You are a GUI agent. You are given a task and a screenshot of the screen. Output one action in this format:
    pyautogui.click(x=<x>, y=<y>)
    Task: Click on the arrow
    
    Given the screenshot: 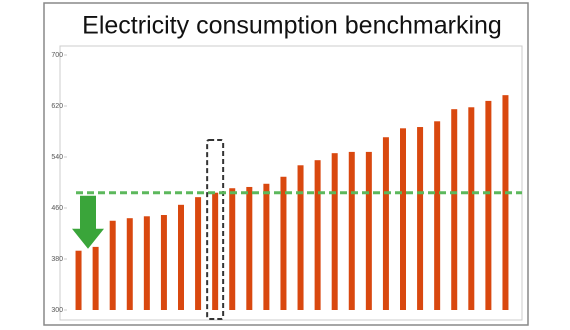 What is the action you would take?
    pyautogui.click(x=88, y=222)
    